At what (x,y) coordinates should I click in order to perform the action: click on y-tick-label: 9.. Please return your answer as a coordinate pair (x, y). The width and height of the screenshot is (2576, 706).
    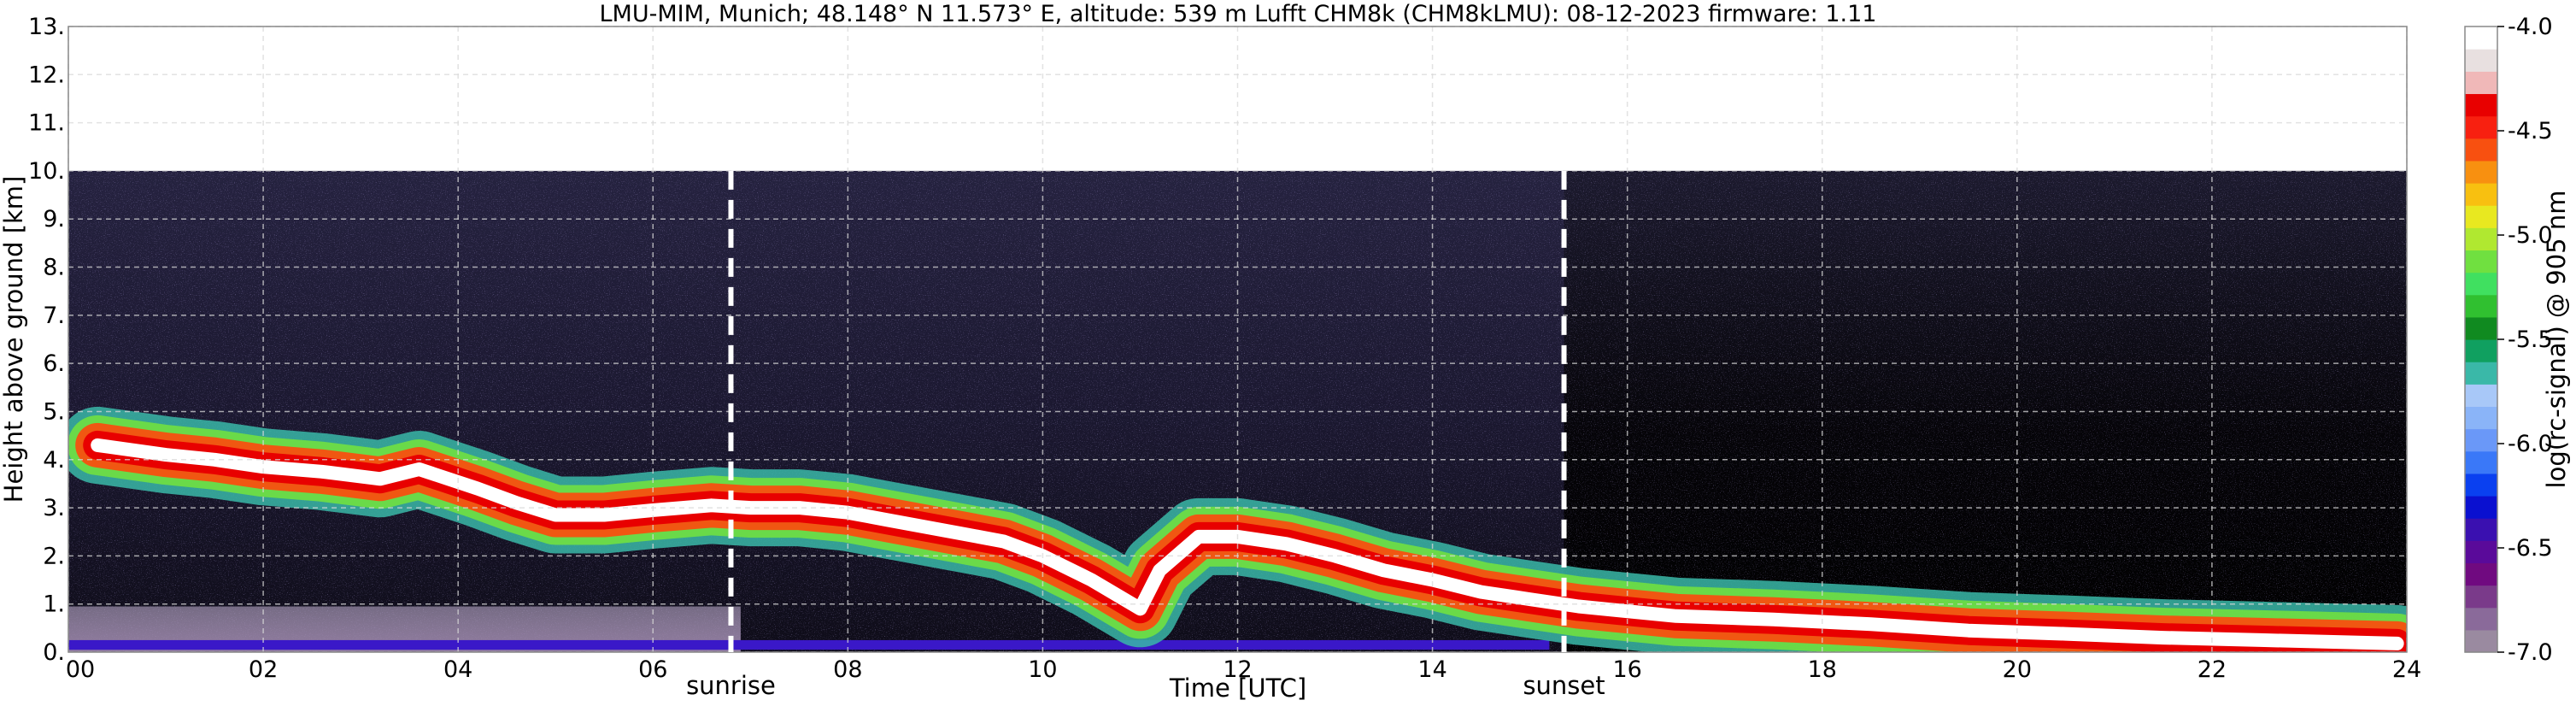
    Looking at the image, I should click on (54, 219).